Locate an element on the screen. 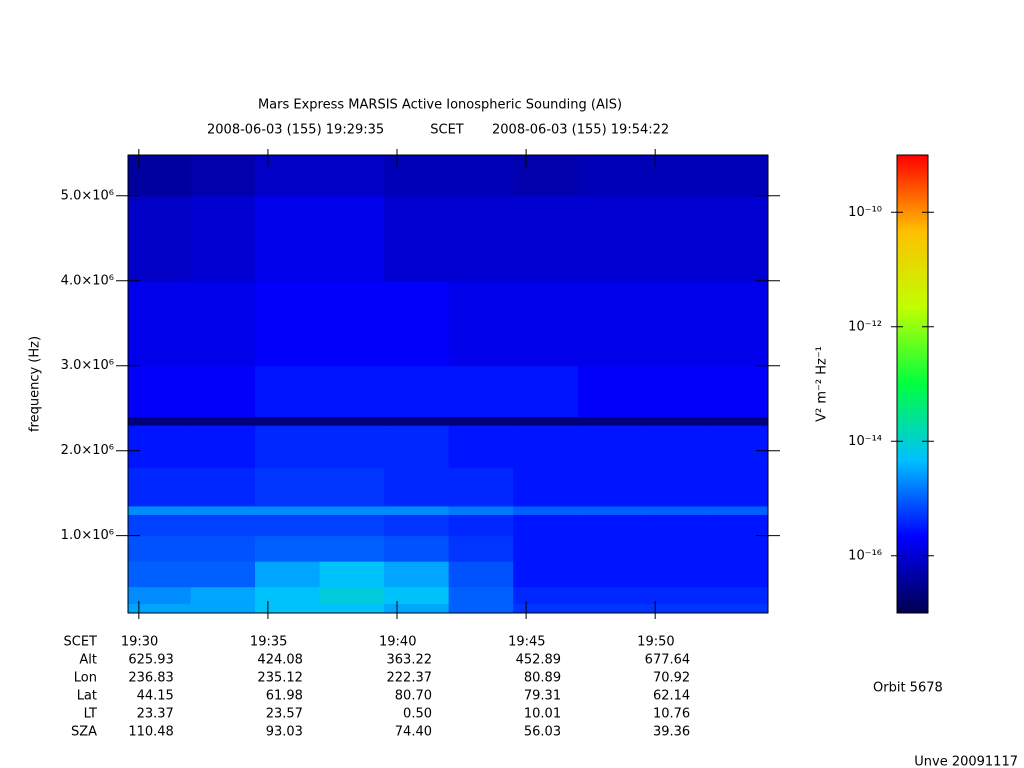 The image size is (1024, 768). x-tick-label: 19:30 is located at coordinates (139, 642).